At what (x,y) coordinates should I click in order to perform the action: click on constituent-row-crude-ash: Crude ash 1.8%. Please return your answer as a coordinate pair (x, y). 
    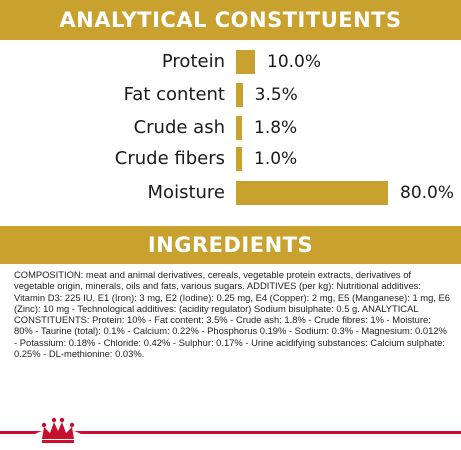
    Looking at the image, I should click on (230, 128).